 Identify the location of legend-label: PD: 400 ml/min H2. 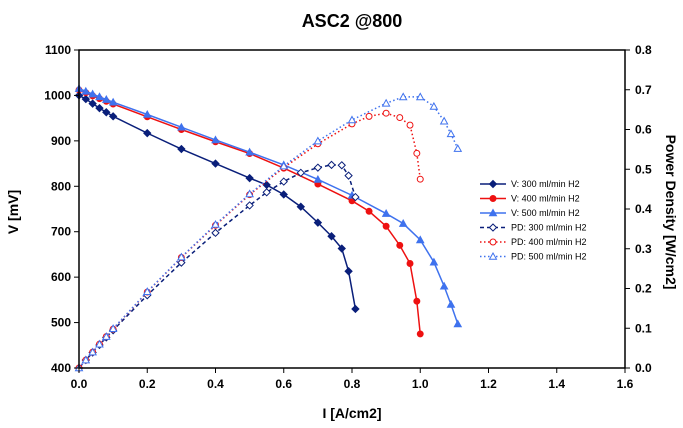
(549, 242).